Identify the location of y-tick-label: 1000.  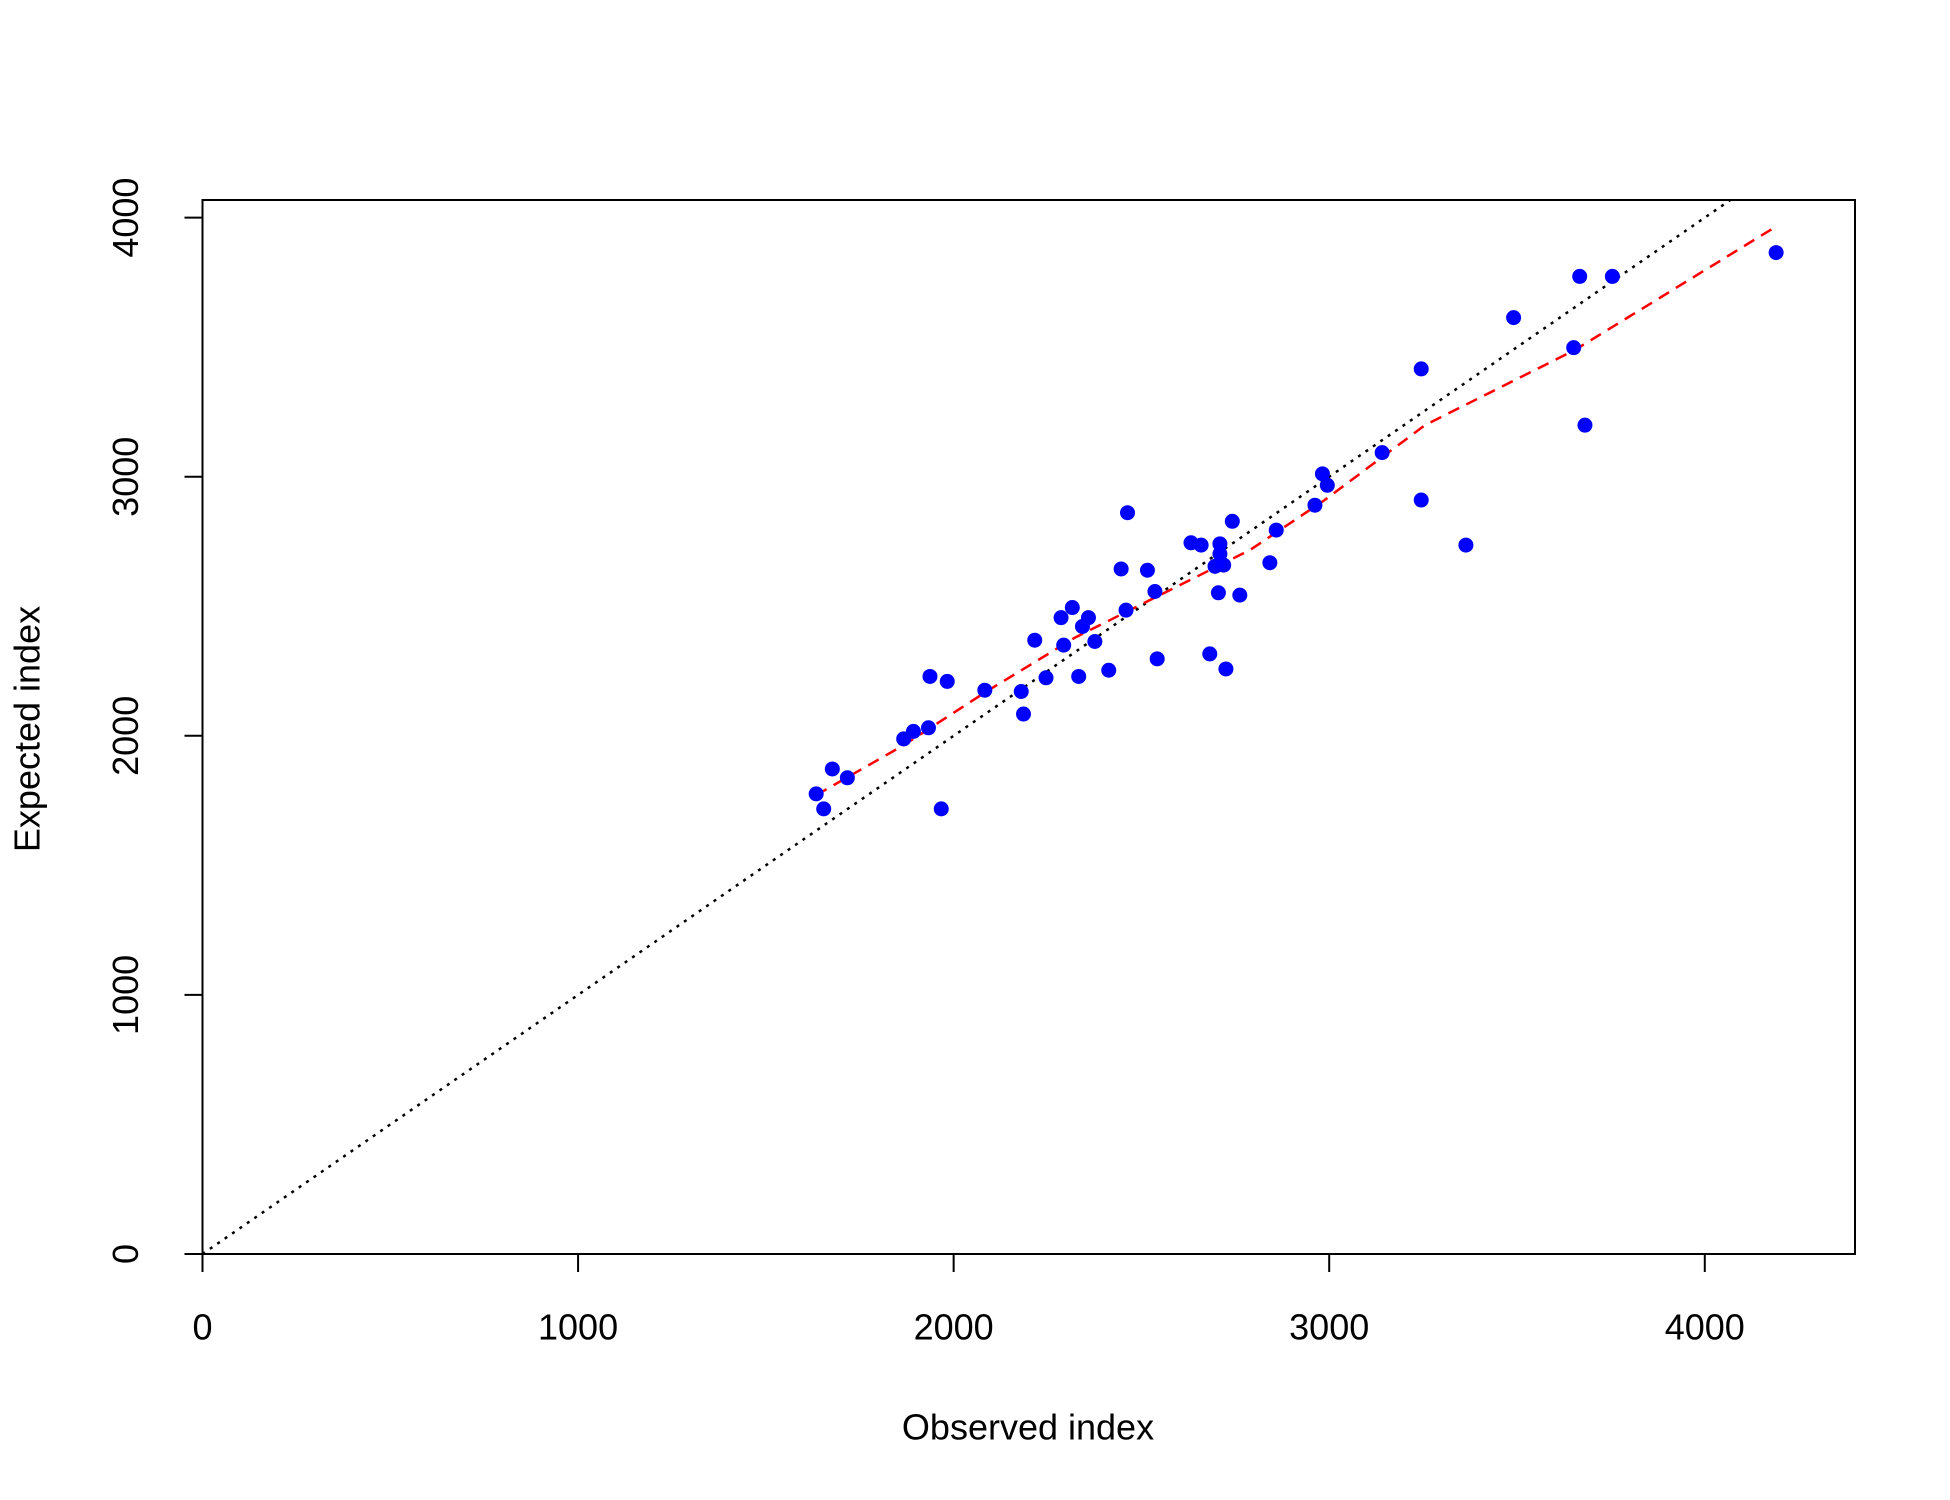
(125, 995).